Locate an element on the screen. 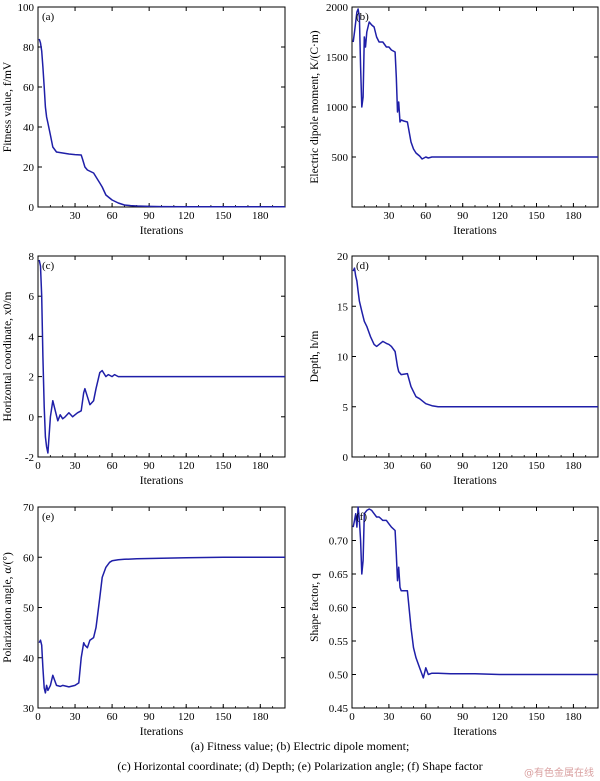 This screenshot has width=600, height=781. y-tick-label: 2000 is located at coordinates (337, 8).